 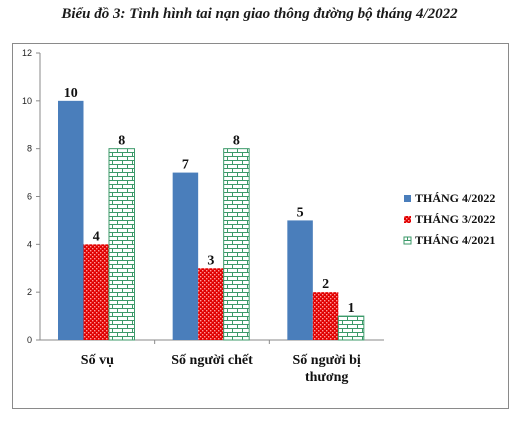 I want to click on y-tick-label: 2, so click(x=29, y=292).